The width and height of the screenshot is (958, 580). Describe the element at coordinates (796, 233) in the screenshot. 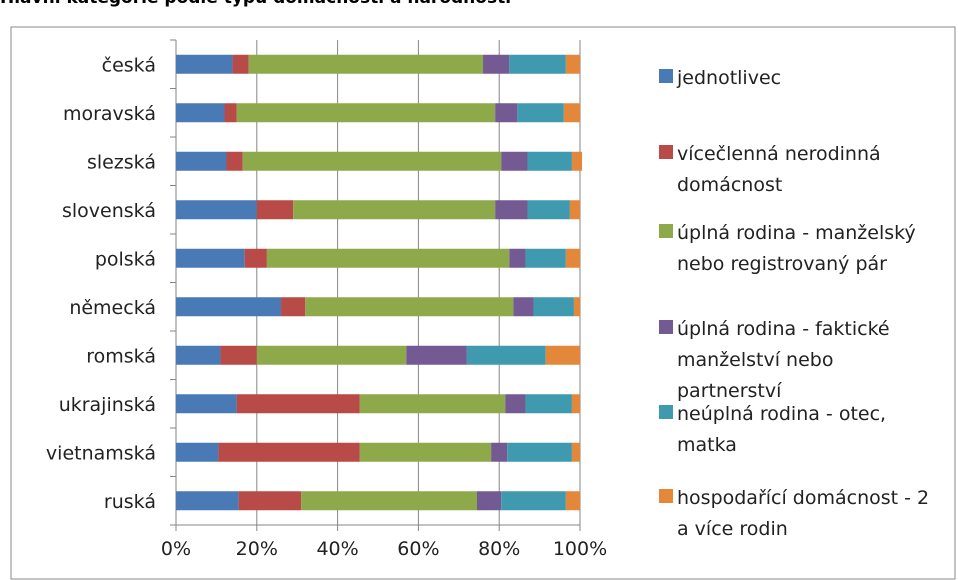

I see `legend-line: úplná rodina - manželský` at that location.